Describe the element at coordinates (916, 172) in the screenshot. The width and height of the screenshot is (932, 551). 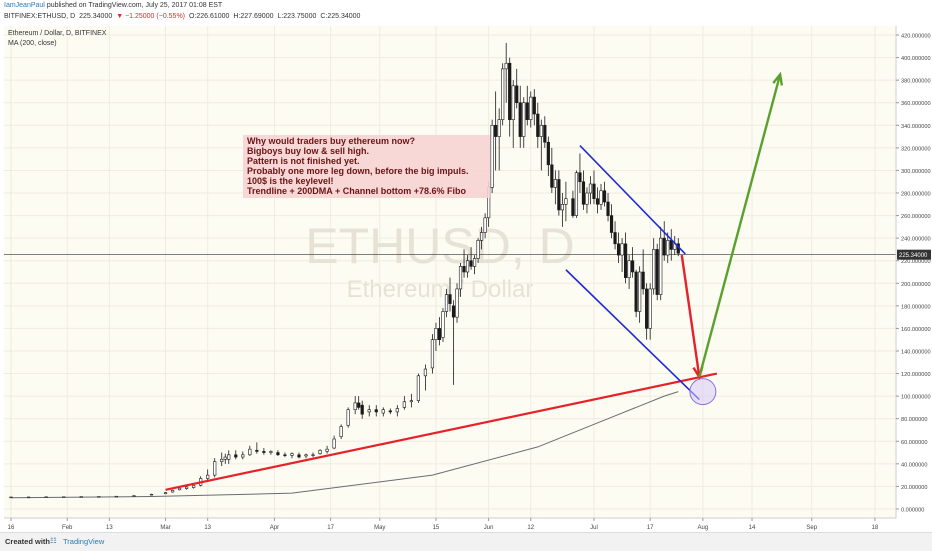
I see `price-tick-label: 300.000000` at that location.